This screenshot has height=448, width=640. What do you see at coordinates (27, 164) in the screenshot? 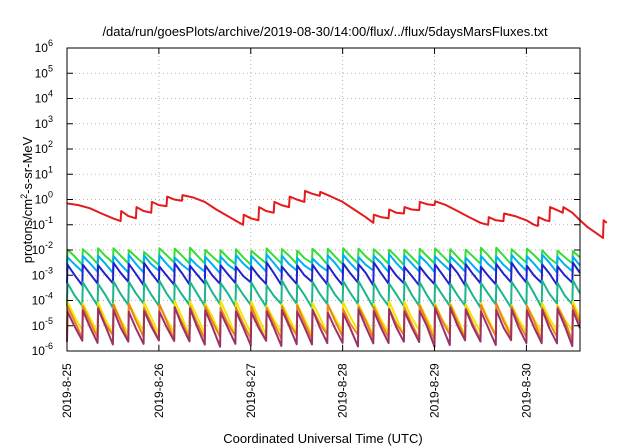
I see `y-axis-label-rest: -s-sr-MeV` at bounding box center [27, 164].